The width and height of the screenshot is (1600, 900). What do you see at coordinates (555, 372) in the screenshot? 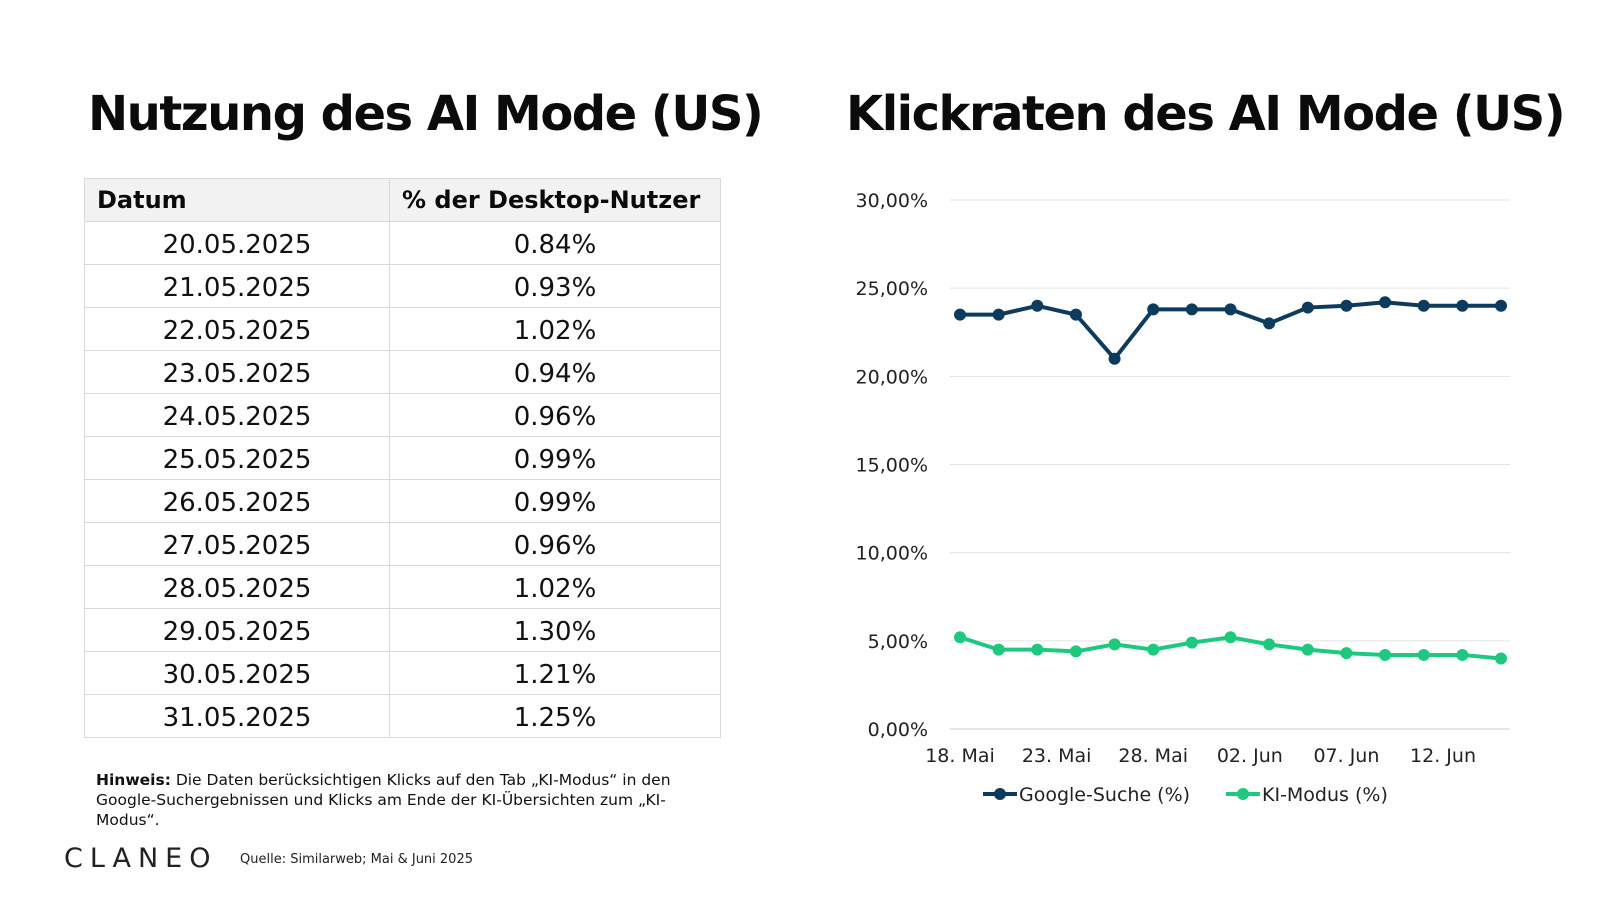
I see `desktop-users-cell: 0.94%` at bounding box center [555, 372].